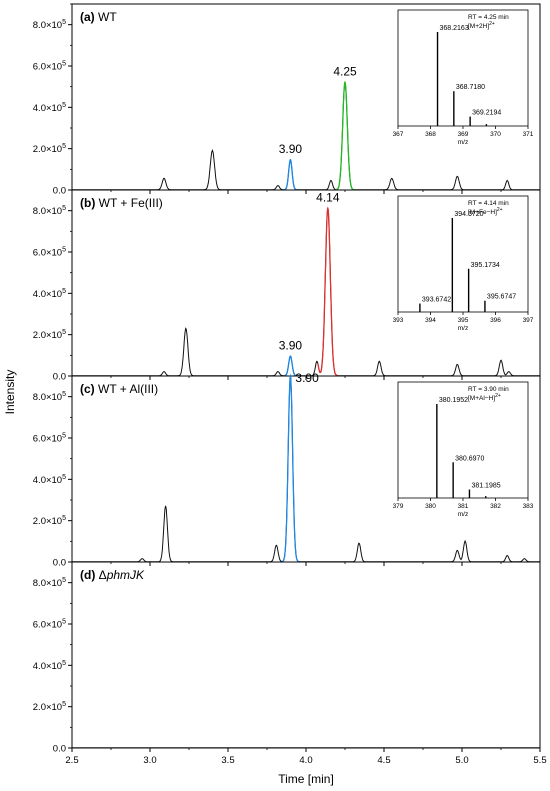 The image size is (550, 791). Describe the element at coordinates (436, 300) in the screenshot. I see `stick-label: 393.6742` at that location.